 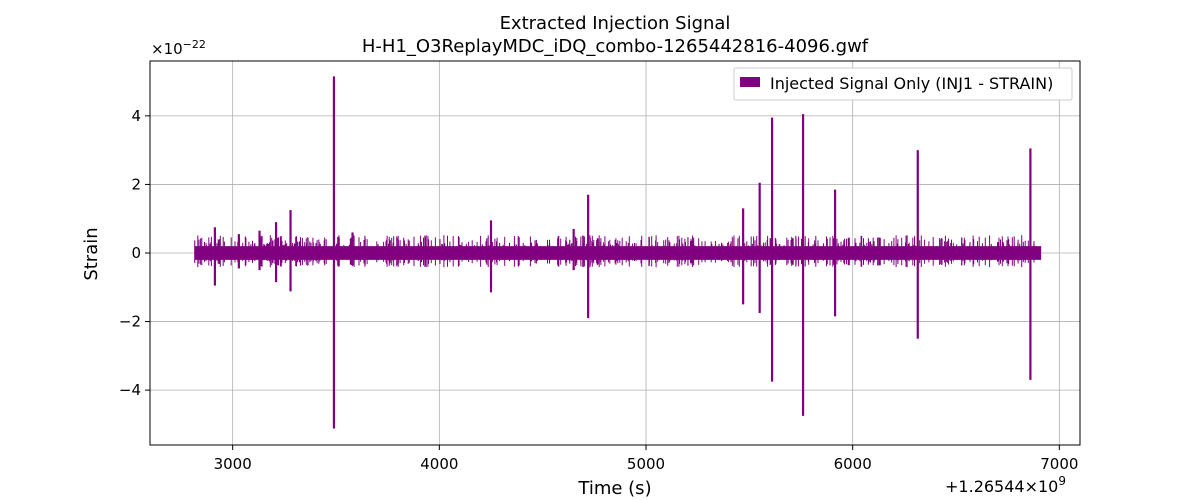 What do you see at coordinates (646, 464) in the screenshot?
I see `x-tick-label: 5000` at bounding box center [646, 464].